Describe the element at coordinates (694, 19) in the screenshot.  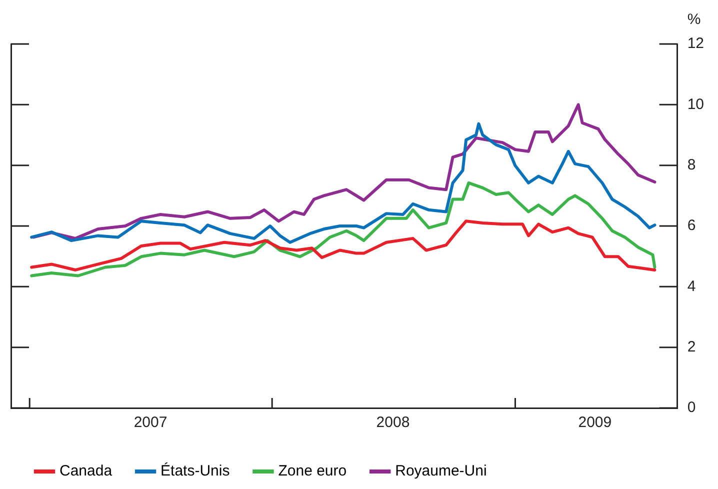
I see `y-axis-title: %` at that location.